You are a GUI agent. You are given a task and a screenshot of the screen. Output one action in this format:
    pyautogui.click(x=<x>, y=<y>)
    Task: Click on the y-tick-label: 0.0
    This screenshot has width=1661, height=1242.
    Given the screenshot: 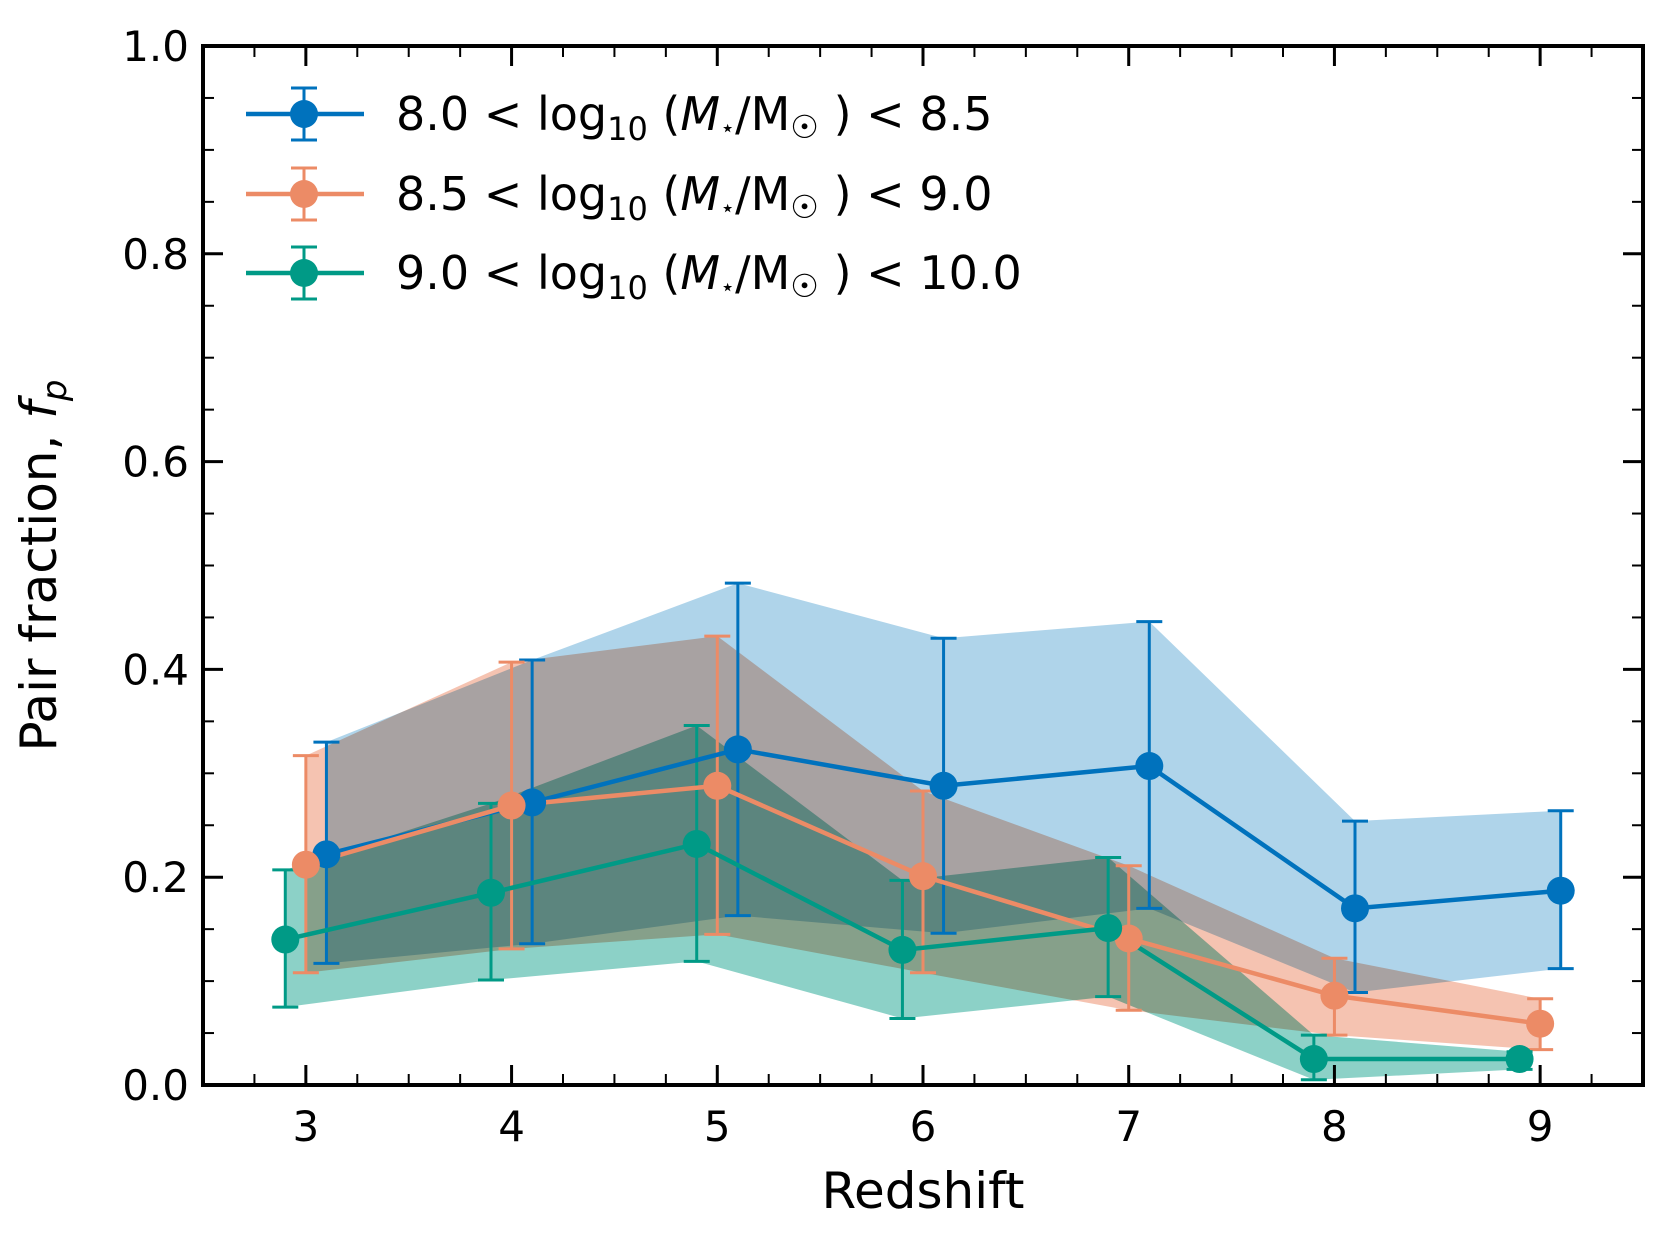 What is the action you would take?
    pyautogui.click(x=155, y=1085)
    